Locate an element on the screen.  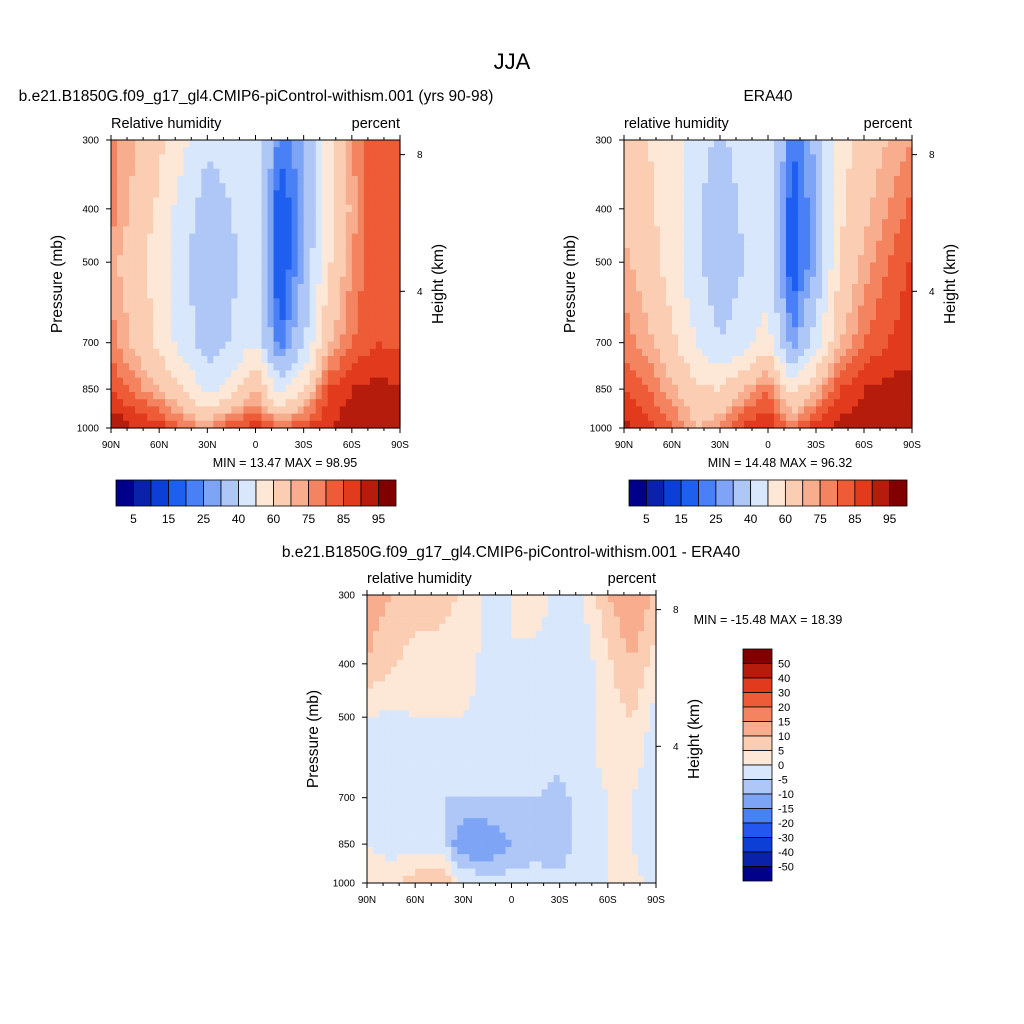
y2-axis-title: Height (km) is located at coordinates (950, 284).